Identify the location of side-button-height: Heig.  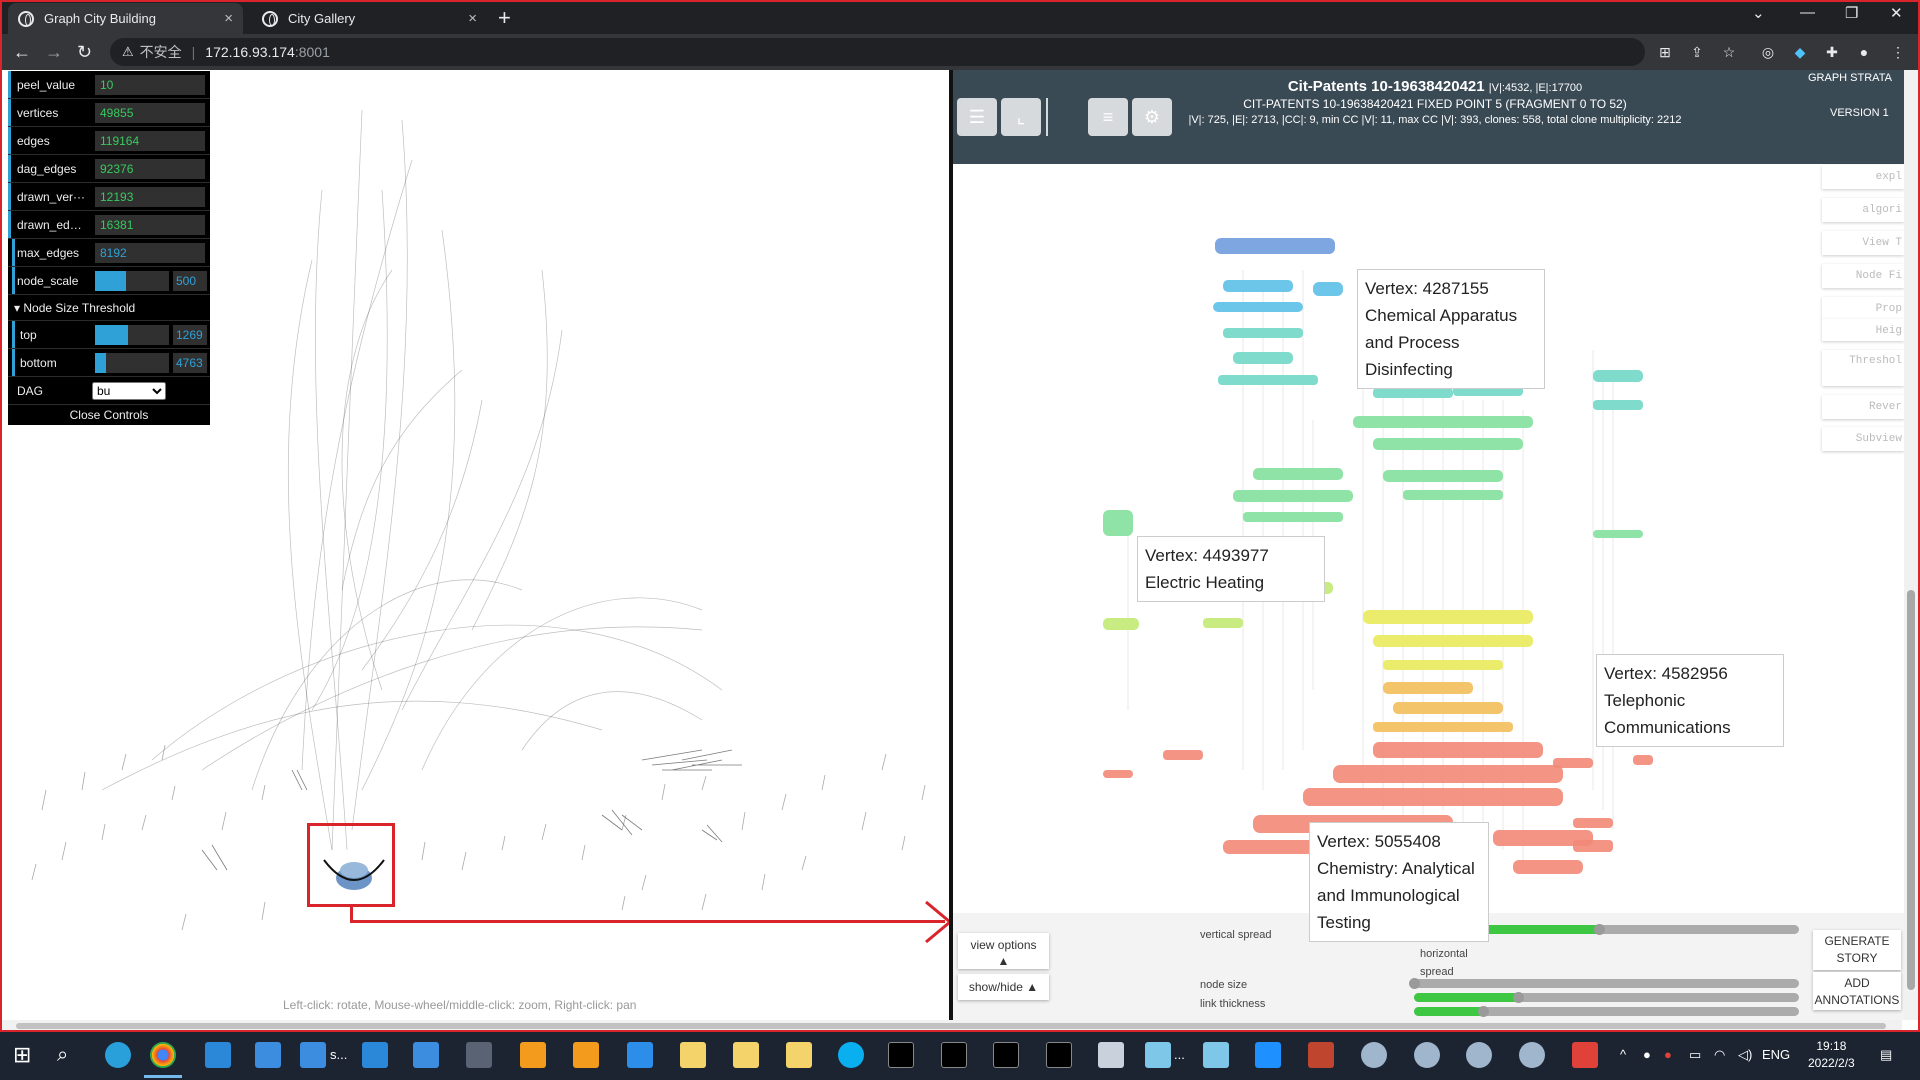
(1863, 330).